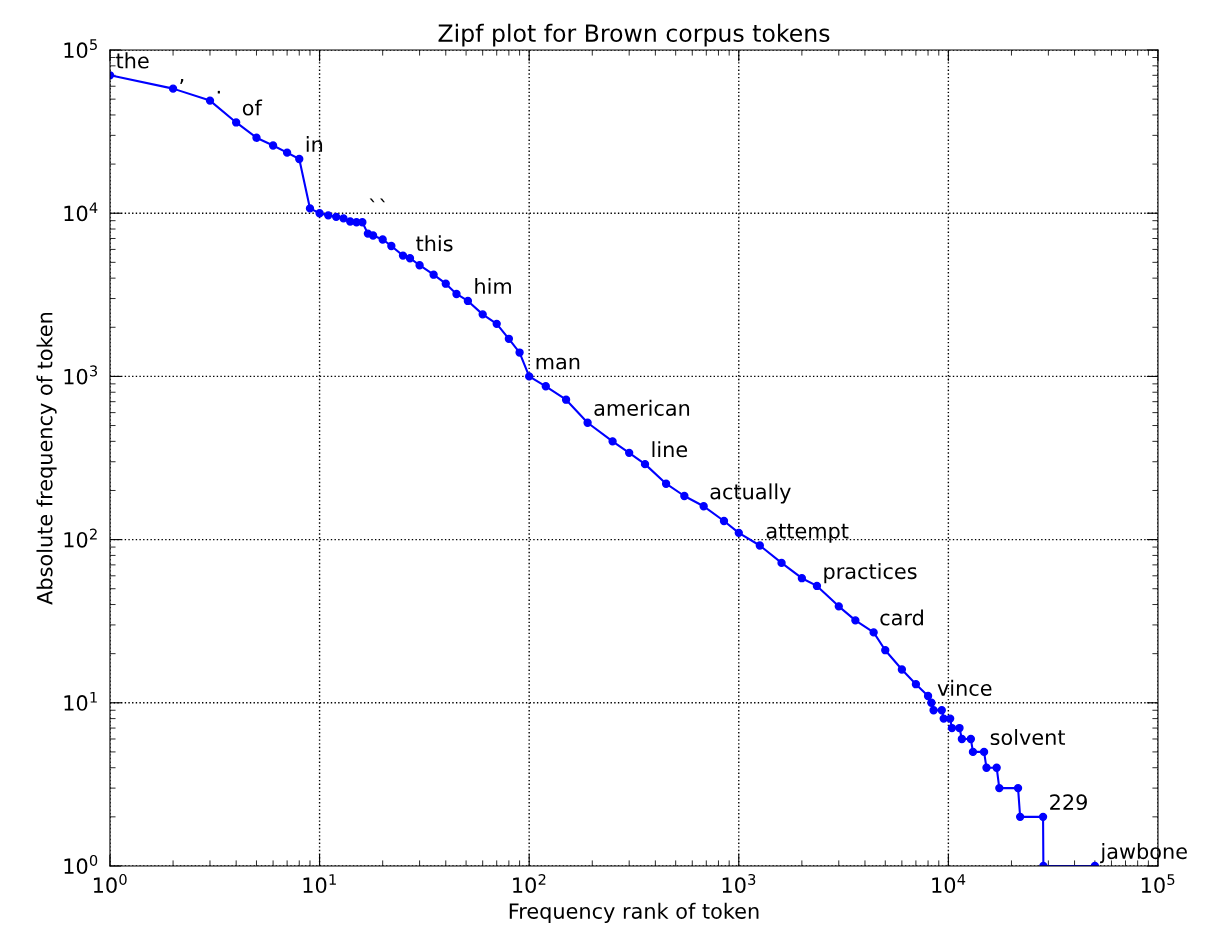 This screenshot has width=1222, height=951. Describe the element at coordinates (901, 617) in the screenshot. I see `annotation: card` at that location.